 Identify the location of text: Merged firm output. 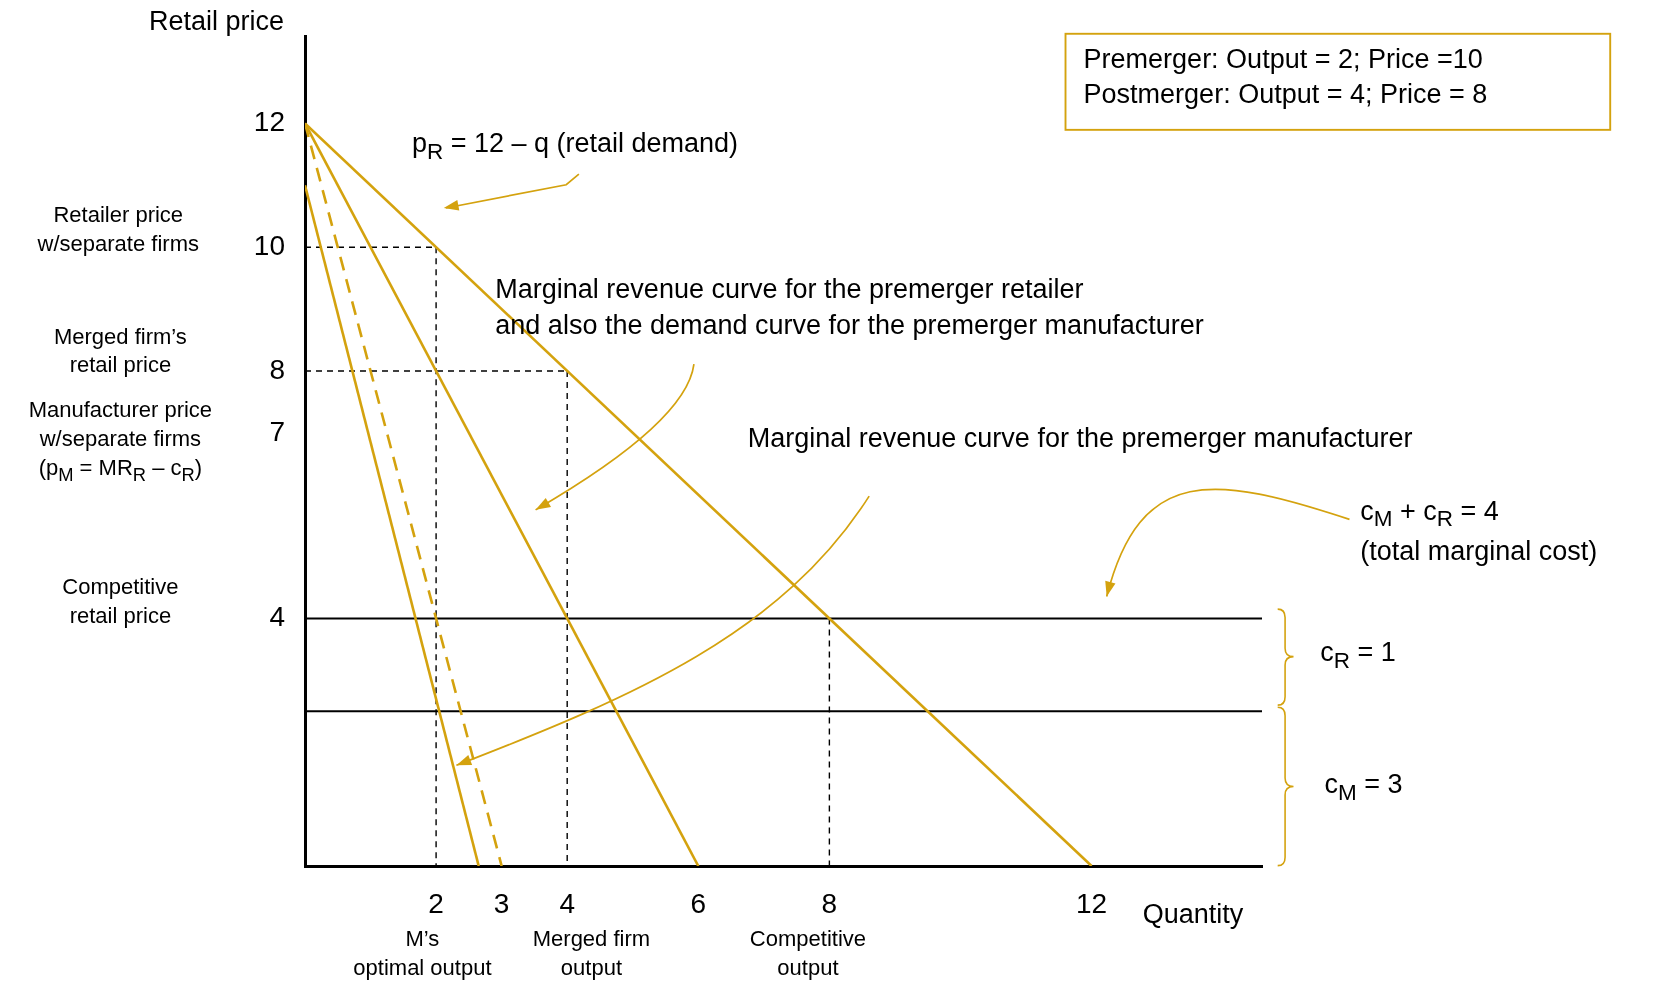
(591, 953).